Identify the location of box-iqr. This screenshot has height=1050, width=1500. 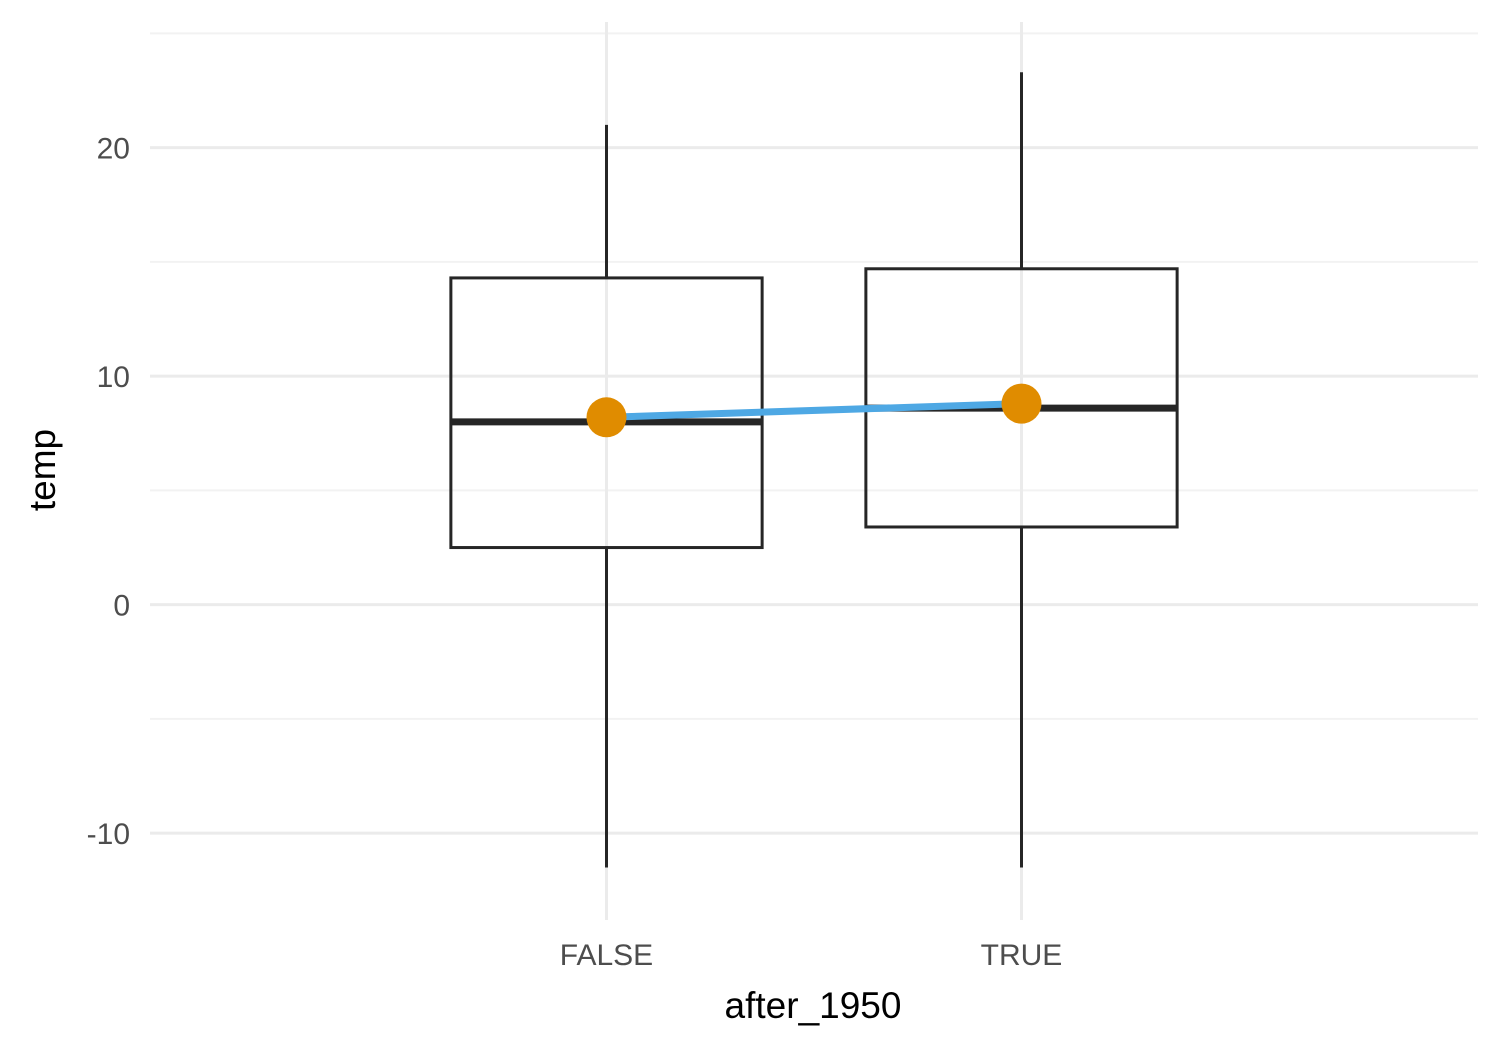
(1021, 398).